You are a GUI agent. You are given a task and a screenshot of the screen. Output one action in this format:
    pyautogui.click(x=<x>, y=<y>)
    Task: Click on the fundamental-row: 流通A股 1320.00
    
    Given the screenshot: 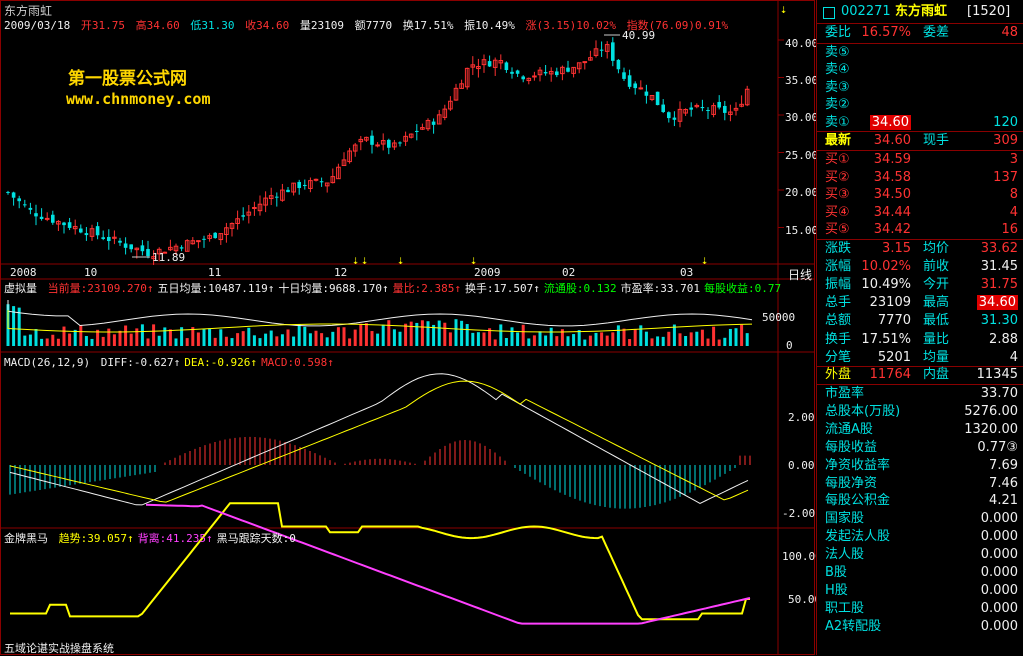 What is the action you would take?
    pyautogui.click(x=919, y=430)
    